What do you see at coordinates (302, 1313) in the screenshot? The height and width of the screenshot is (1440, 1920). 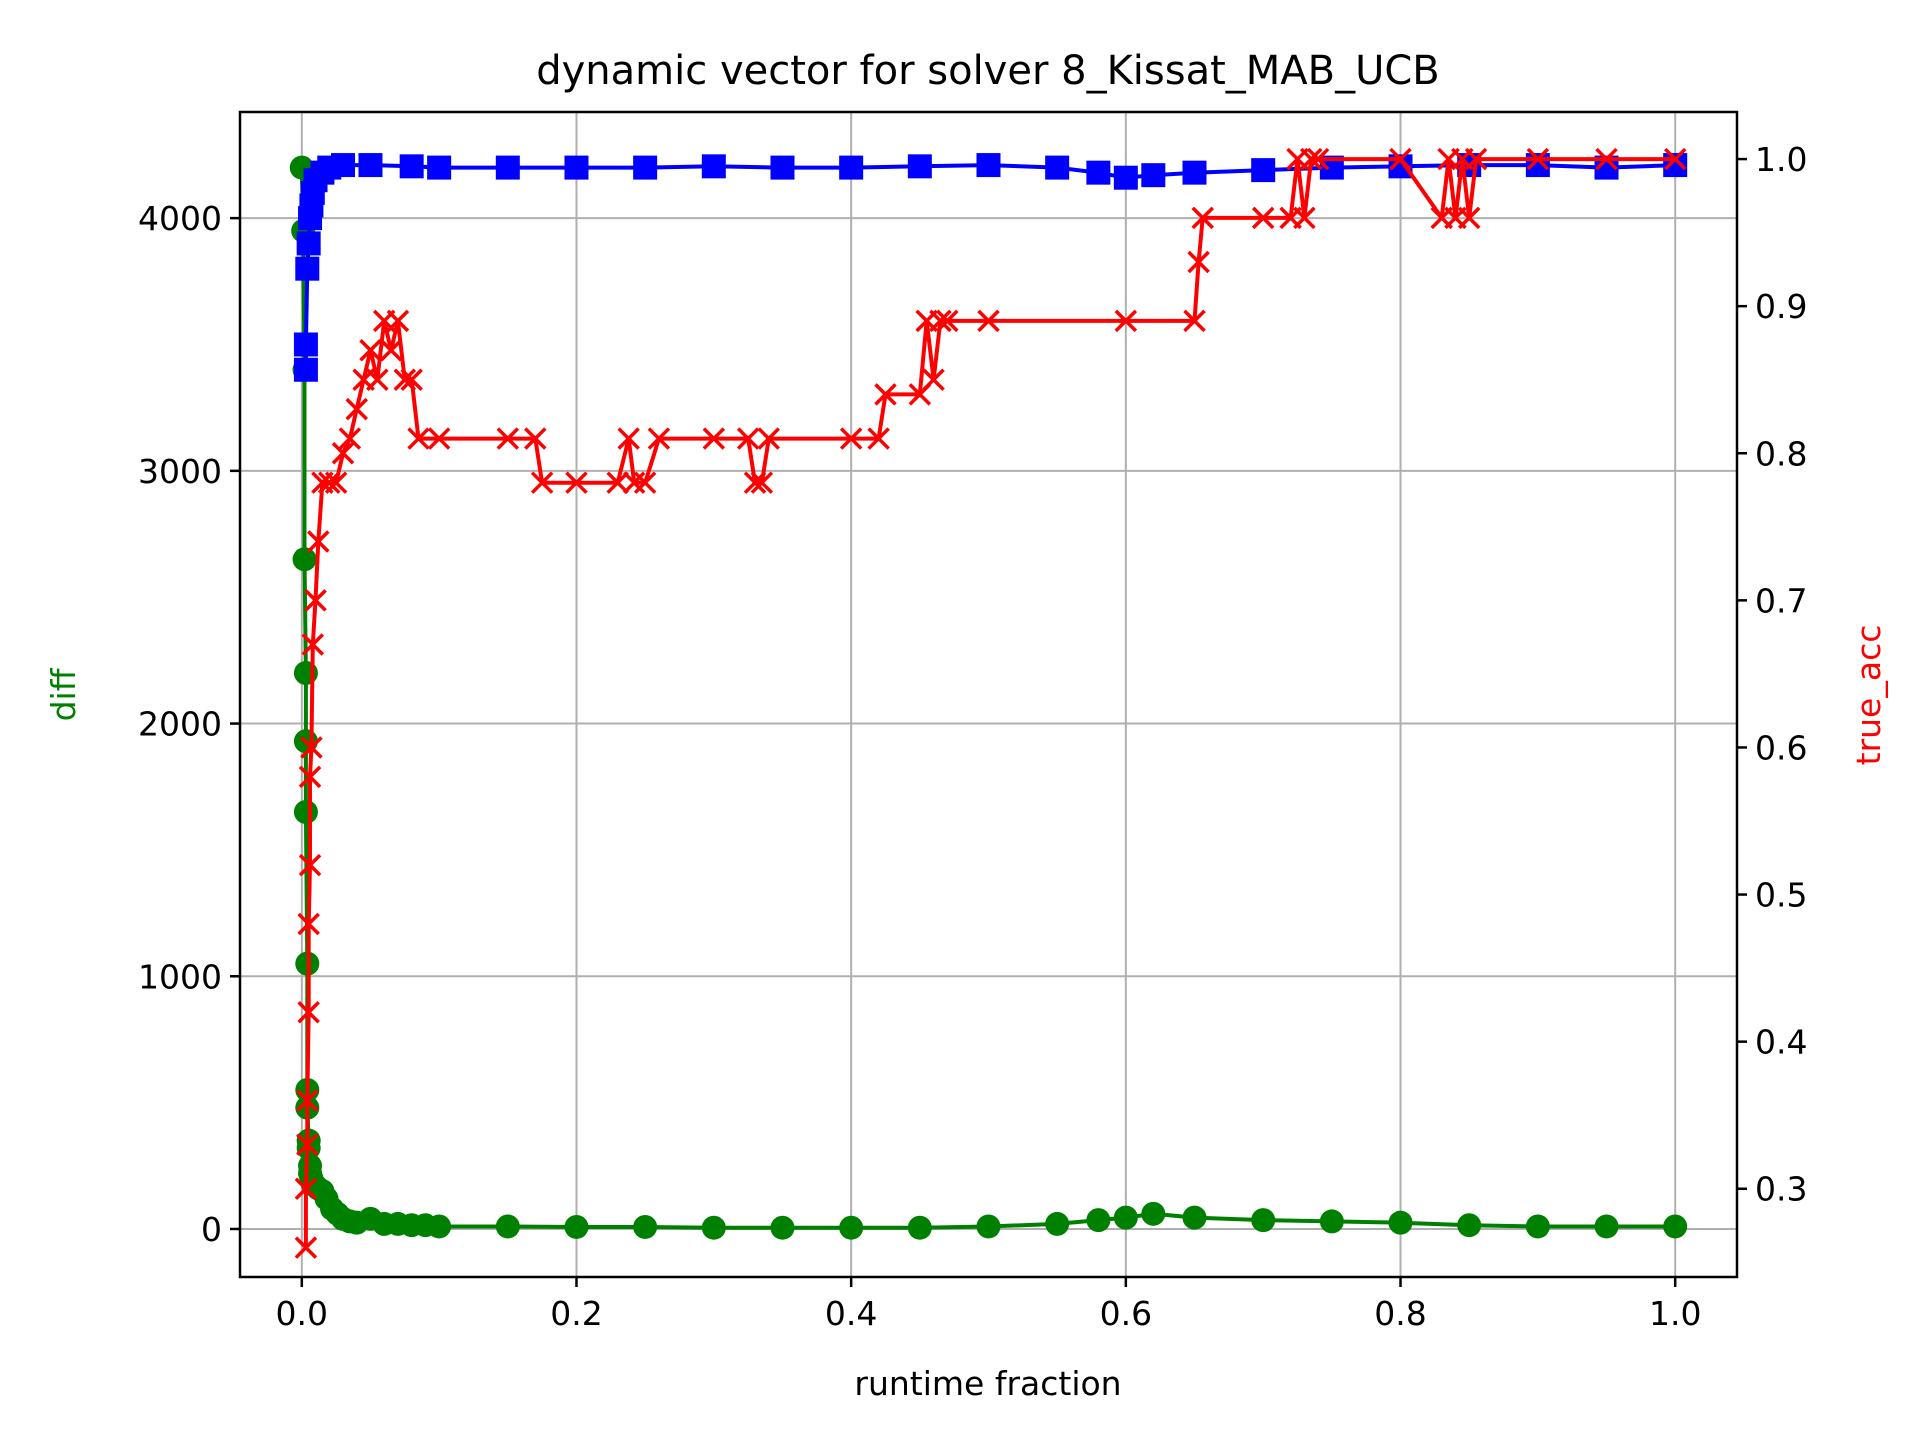 I see `x-tick-label: 0.0` at bounding box center [302, 1313].